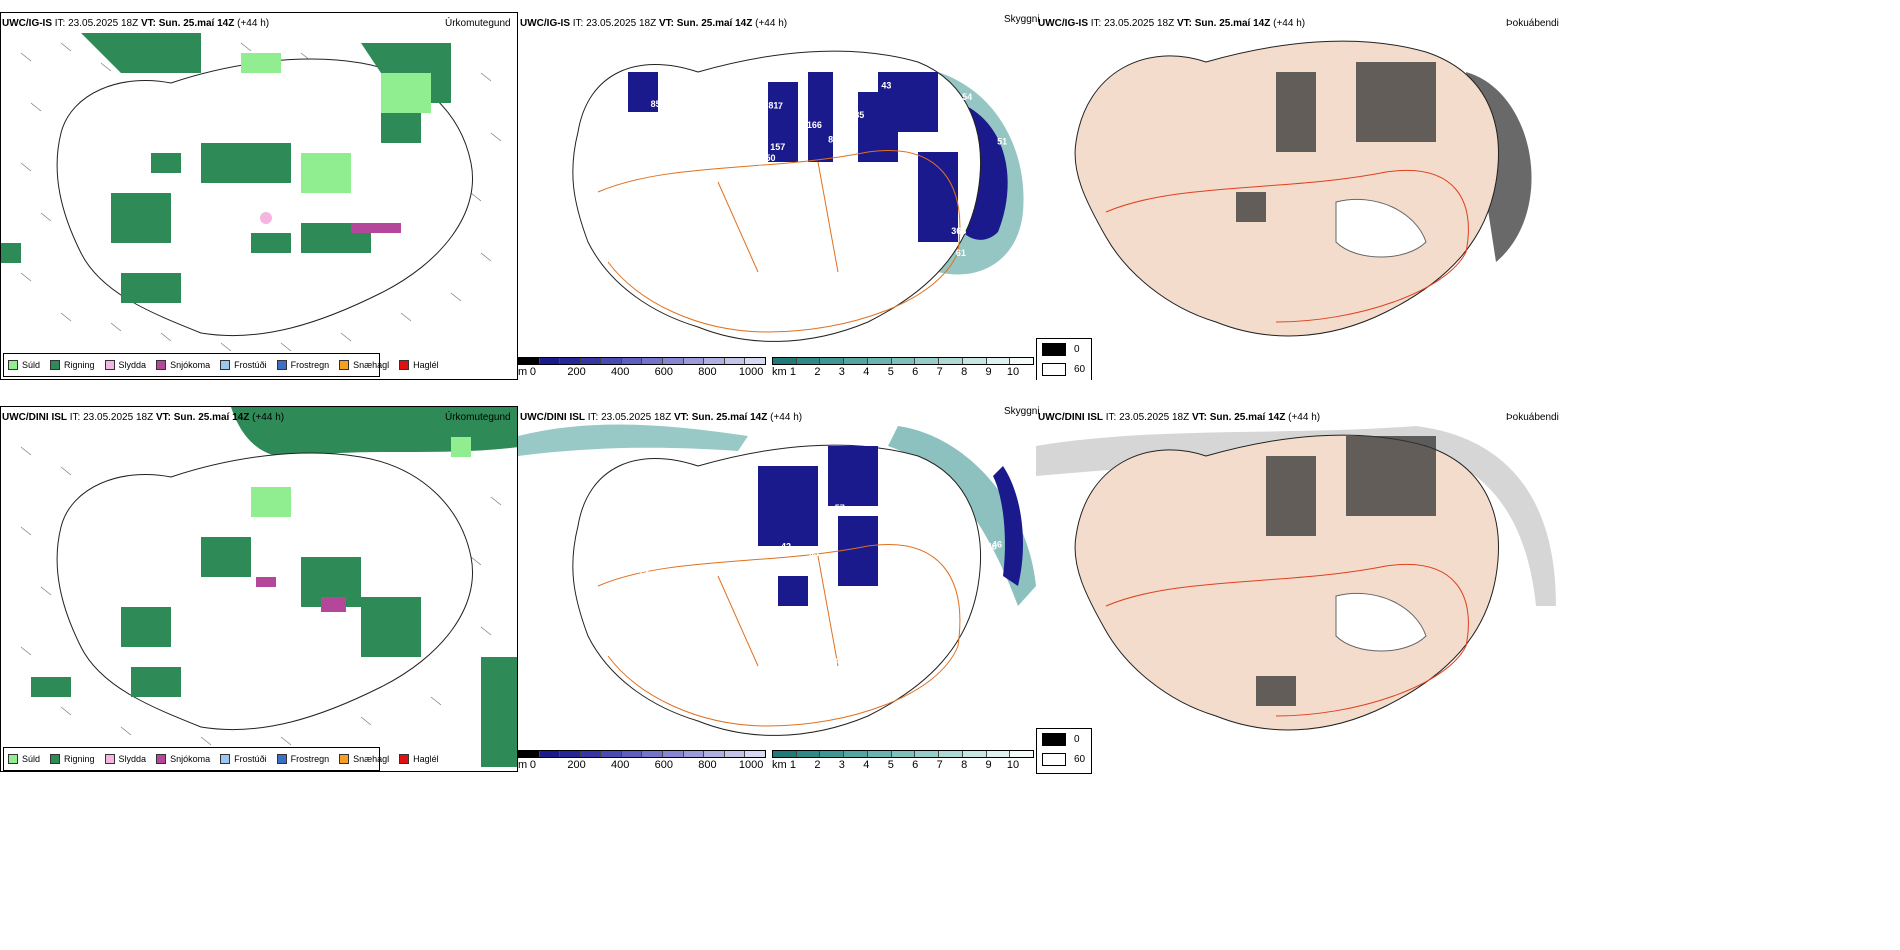 The width and height of the screenshot is (1900, 950). What do you see at coordinates (621, 23) in the screenshot?
I see `it-value: 23.05.2025 18Z` at bounding box center [621, 23].